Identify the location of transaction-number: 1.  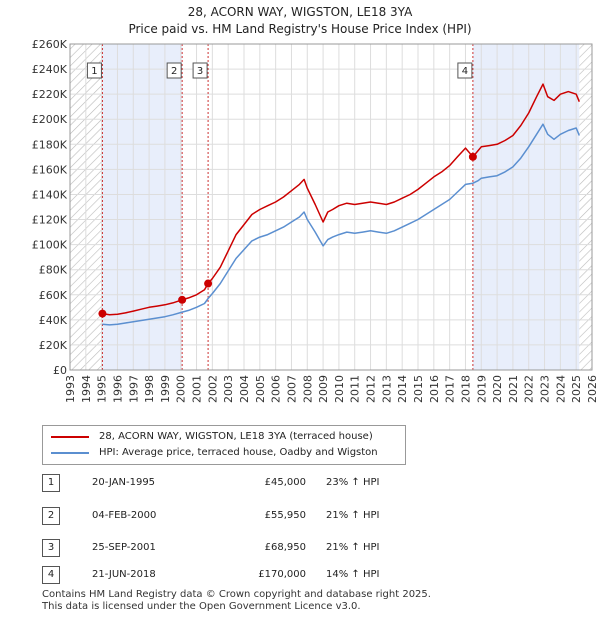
(51, 483).